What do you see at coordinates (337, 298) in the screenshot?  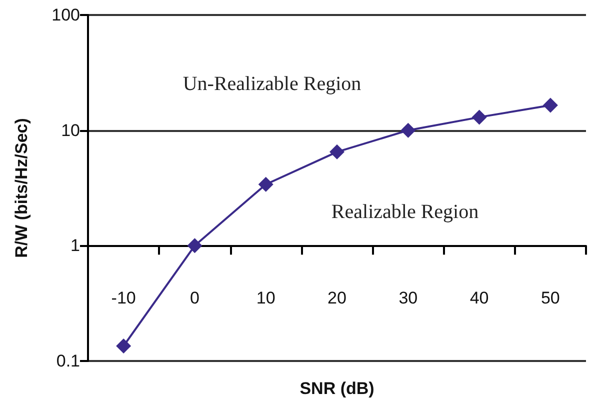 I see `x-tick-label: 20` at bounding box center [337, 298].